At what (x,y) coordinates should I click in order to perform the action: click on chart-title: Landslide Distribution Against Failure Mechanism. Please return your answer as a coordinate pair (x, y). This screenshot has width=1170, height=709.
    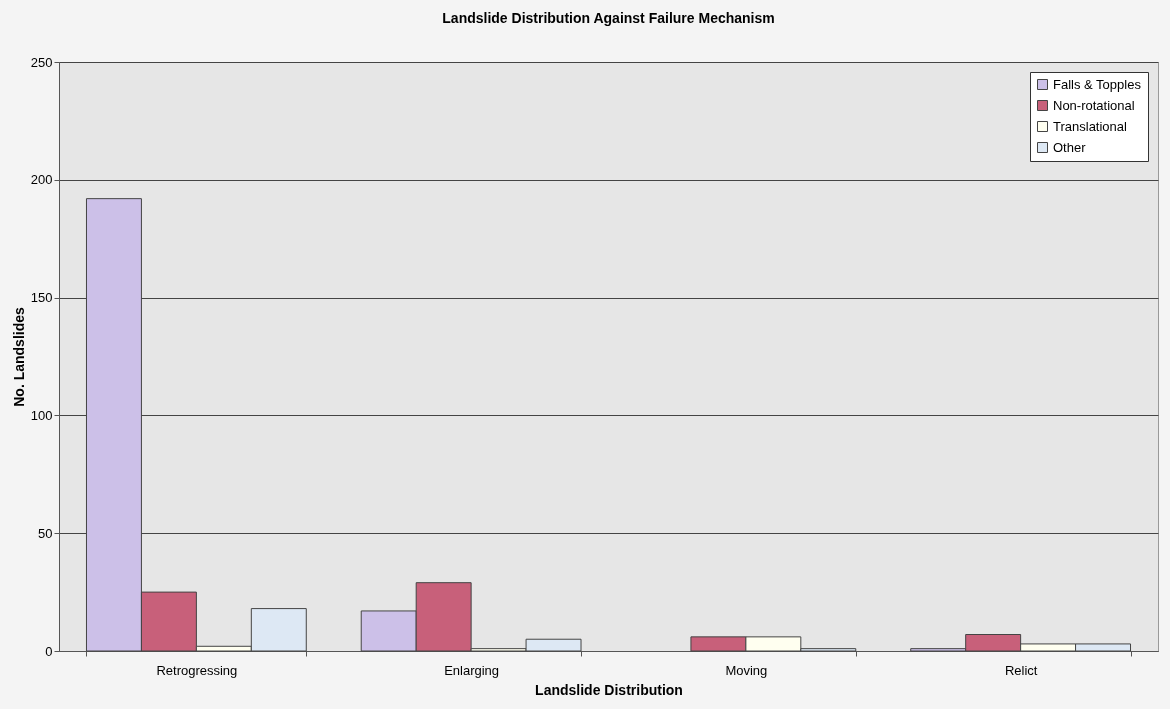
    Looking at the image, I should click on (608, 18).